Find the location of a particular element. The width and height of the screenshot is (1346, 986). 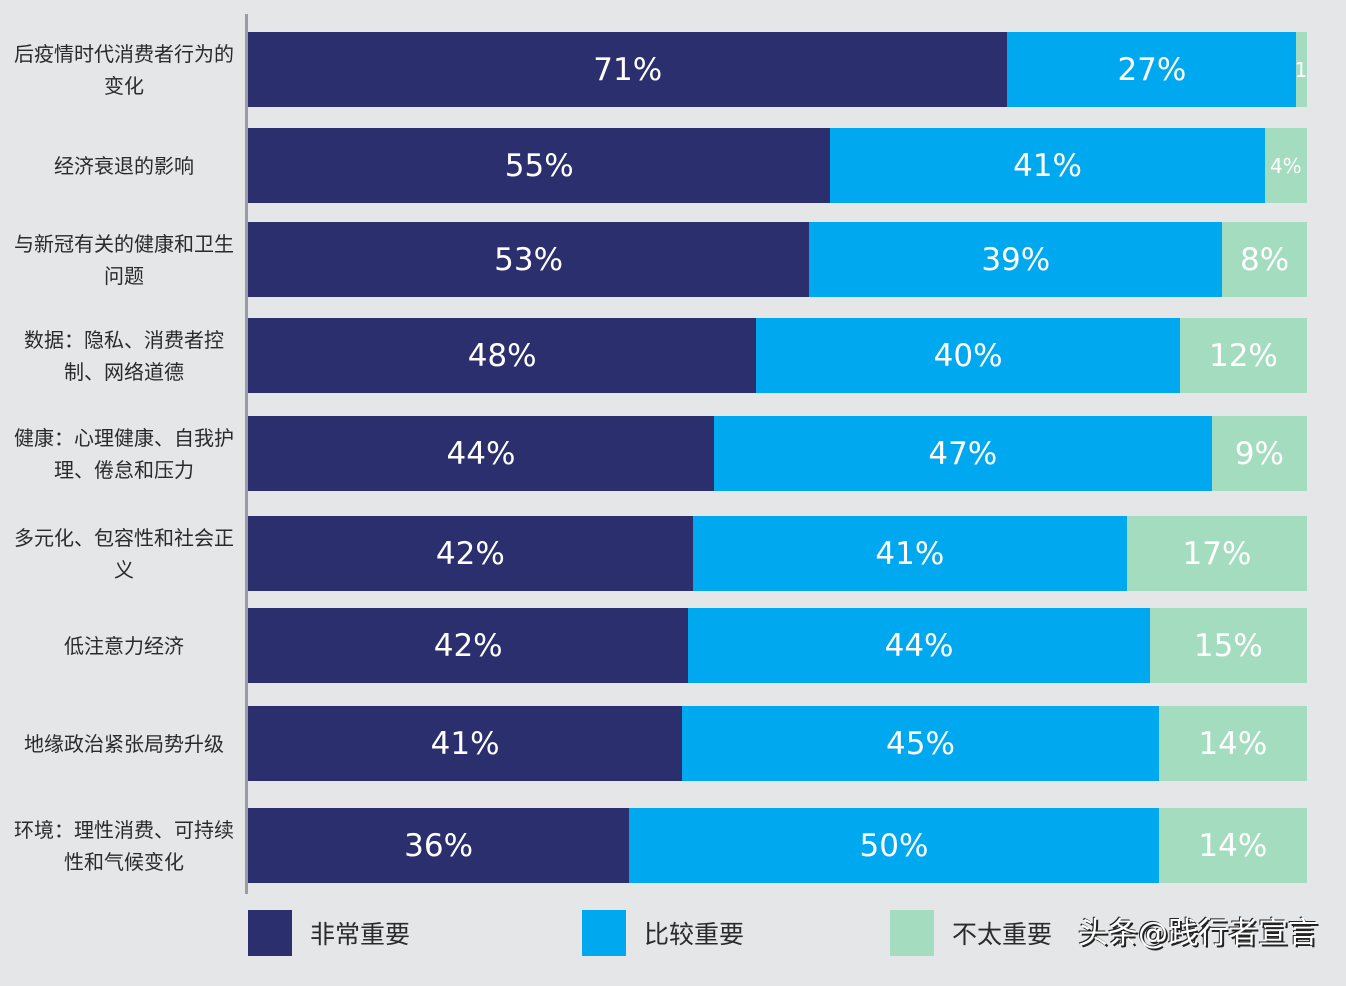

data-label: 12% is located at coordinates (1243, 355).